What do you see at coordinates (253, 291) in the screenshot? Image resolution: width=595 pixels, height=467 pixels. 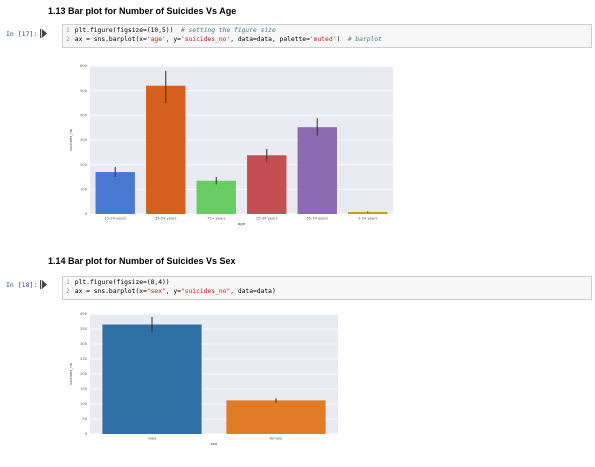 I see `code-token: , data=data)` at bounding box center [253, 291].